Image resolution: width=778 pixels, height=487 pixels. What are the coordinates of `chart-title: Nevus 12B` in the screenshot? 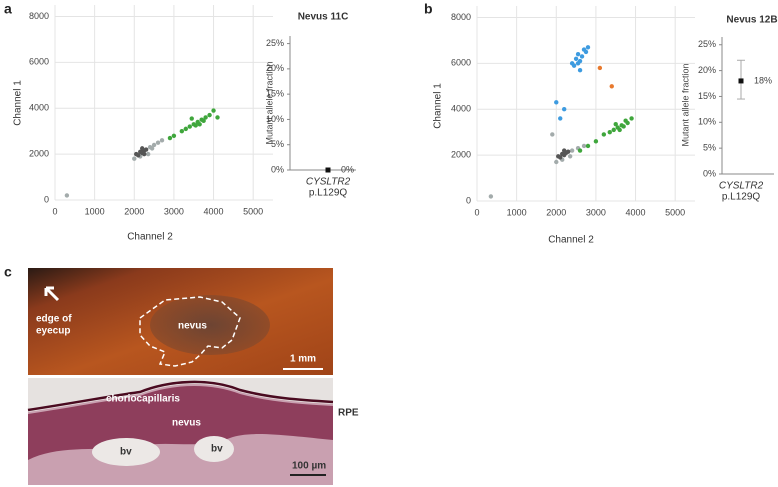 It's located at (751, 20).